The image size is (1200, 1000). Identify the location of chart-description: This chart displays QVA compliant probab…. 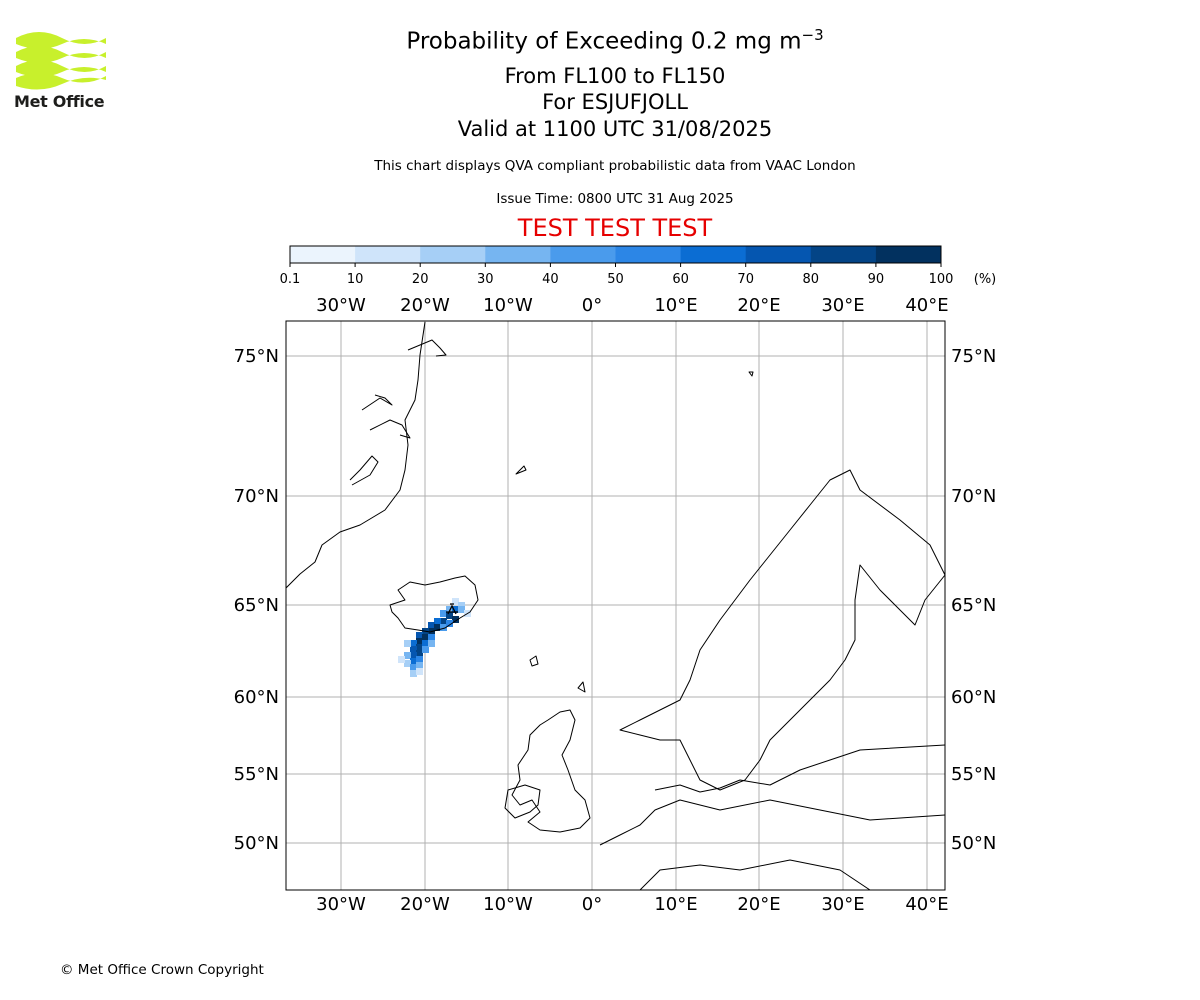
(615, 166).